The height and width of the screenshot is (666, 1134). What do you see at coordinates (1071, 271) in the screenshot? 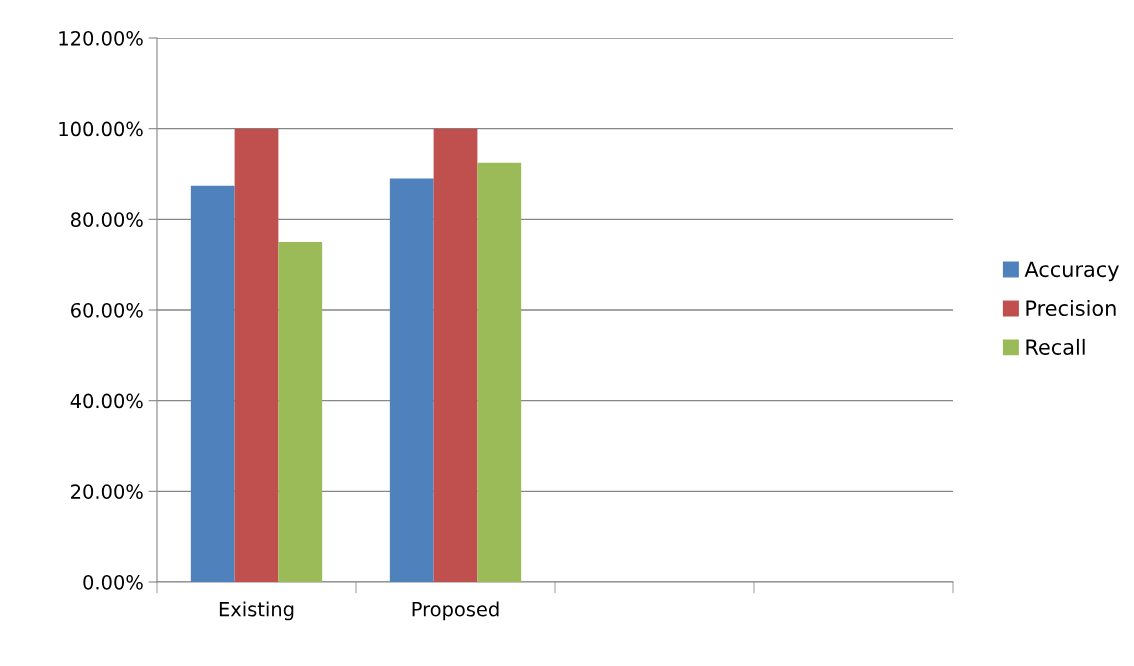
I see `legend-label: Accuracy` at bounding box center [1071, 271].